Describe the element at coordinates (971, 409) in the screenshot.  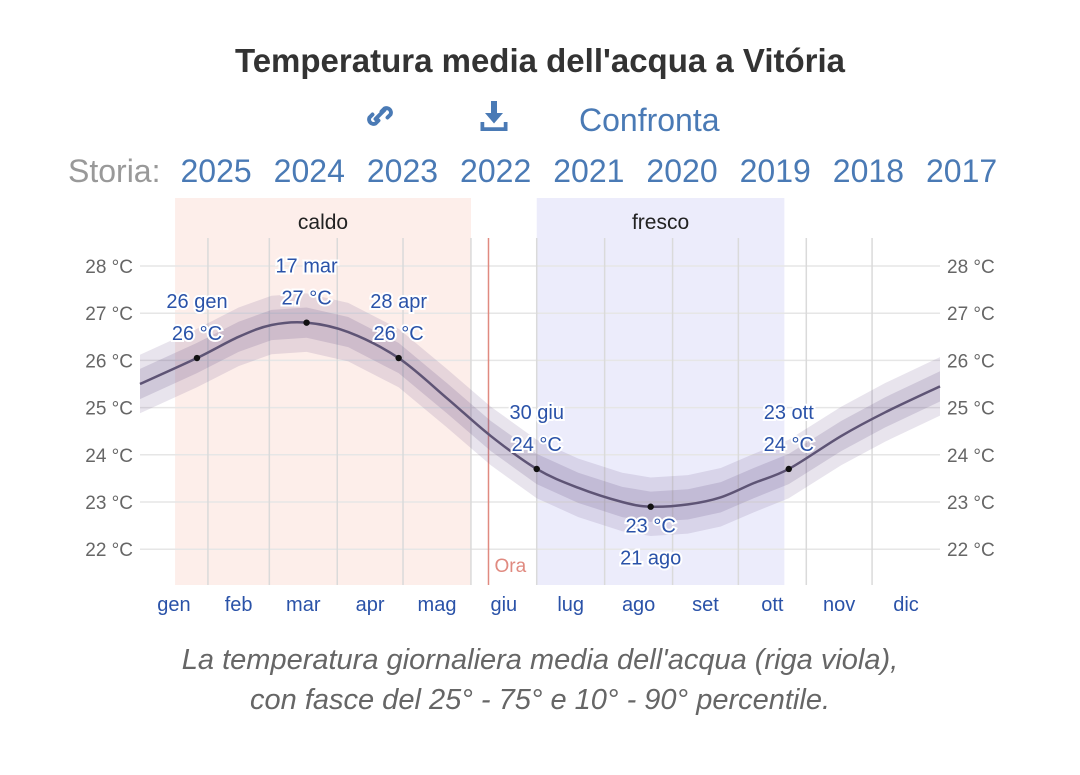
I see `y-tick-label-right: 25 °C` at that location.